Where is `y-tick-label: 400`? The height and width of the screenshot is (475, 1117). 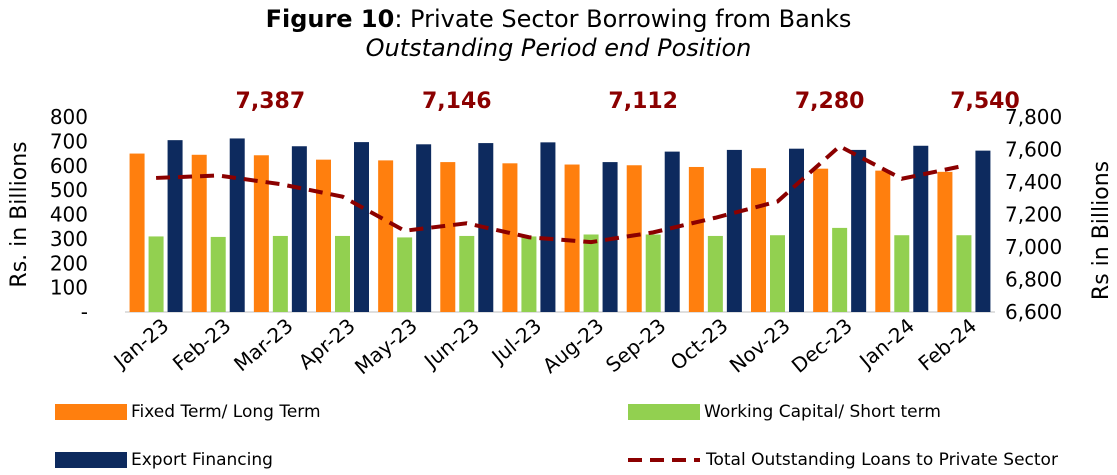 y-tick-label: 400 is located at coordinates (69, 215).